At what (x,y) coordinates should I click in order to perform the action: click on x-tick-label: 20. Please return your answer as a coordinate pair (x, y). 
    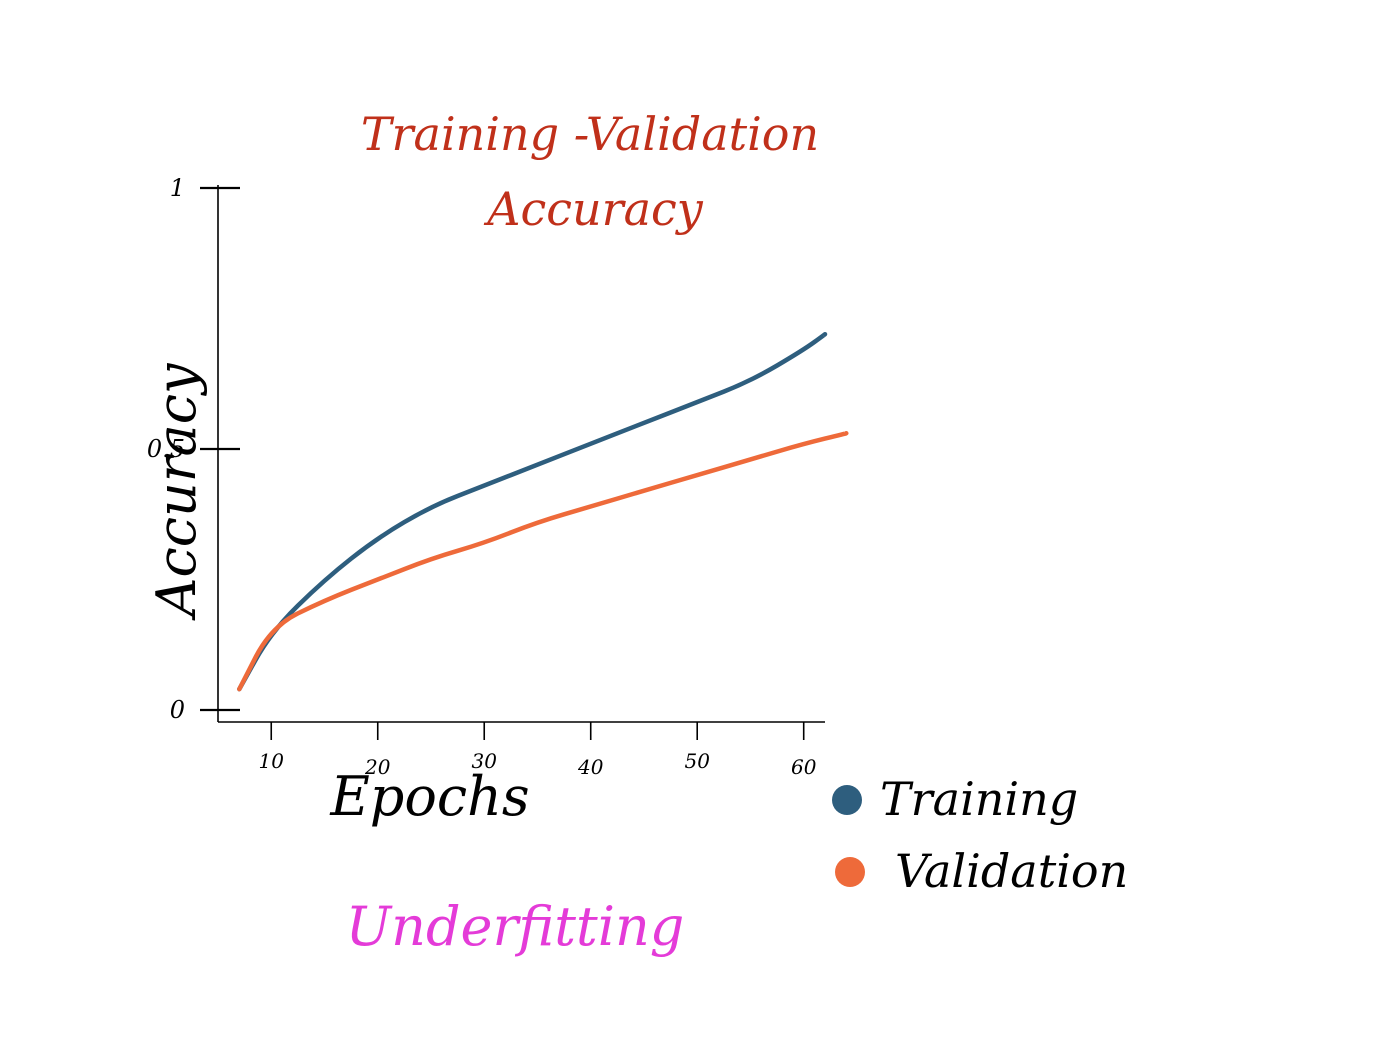
    Looking at the image, I should click on (377, 767).